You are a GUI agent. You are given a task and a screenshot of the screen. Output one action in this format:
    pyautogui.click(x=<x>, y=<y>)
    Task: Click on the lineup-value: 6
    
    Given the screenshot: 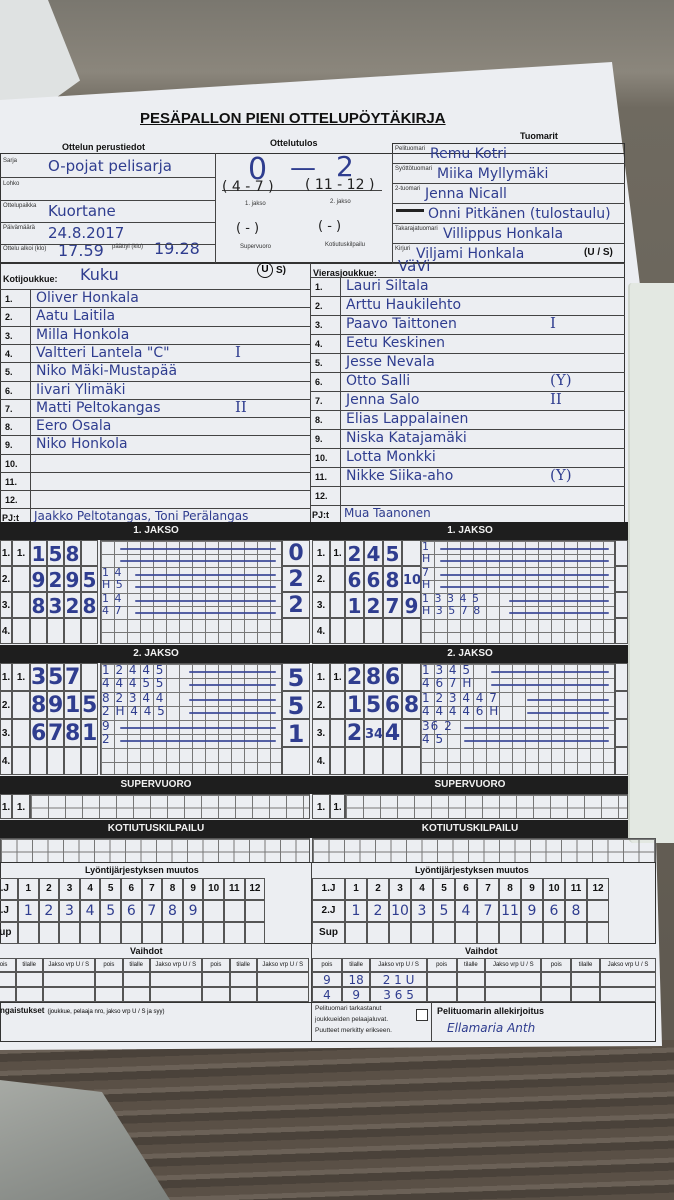 What is the action you would take?
    pyautogui.click(x=131, y=911)
    